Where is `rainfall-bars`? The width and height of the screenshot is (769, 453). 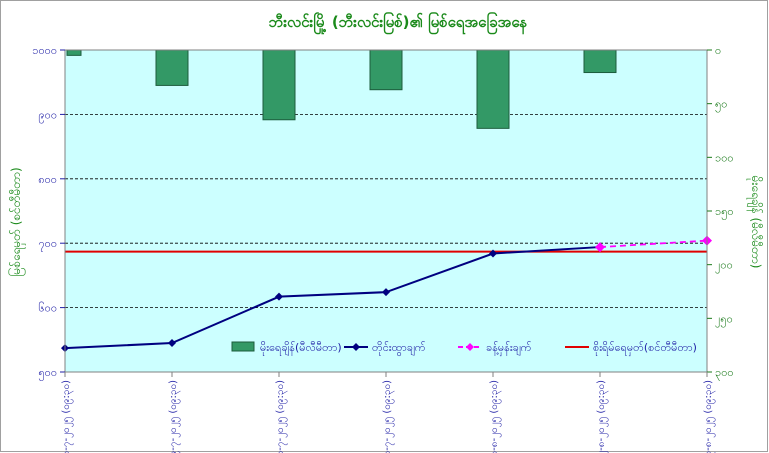
rainfall-bars is located at coordinates (341, 89).